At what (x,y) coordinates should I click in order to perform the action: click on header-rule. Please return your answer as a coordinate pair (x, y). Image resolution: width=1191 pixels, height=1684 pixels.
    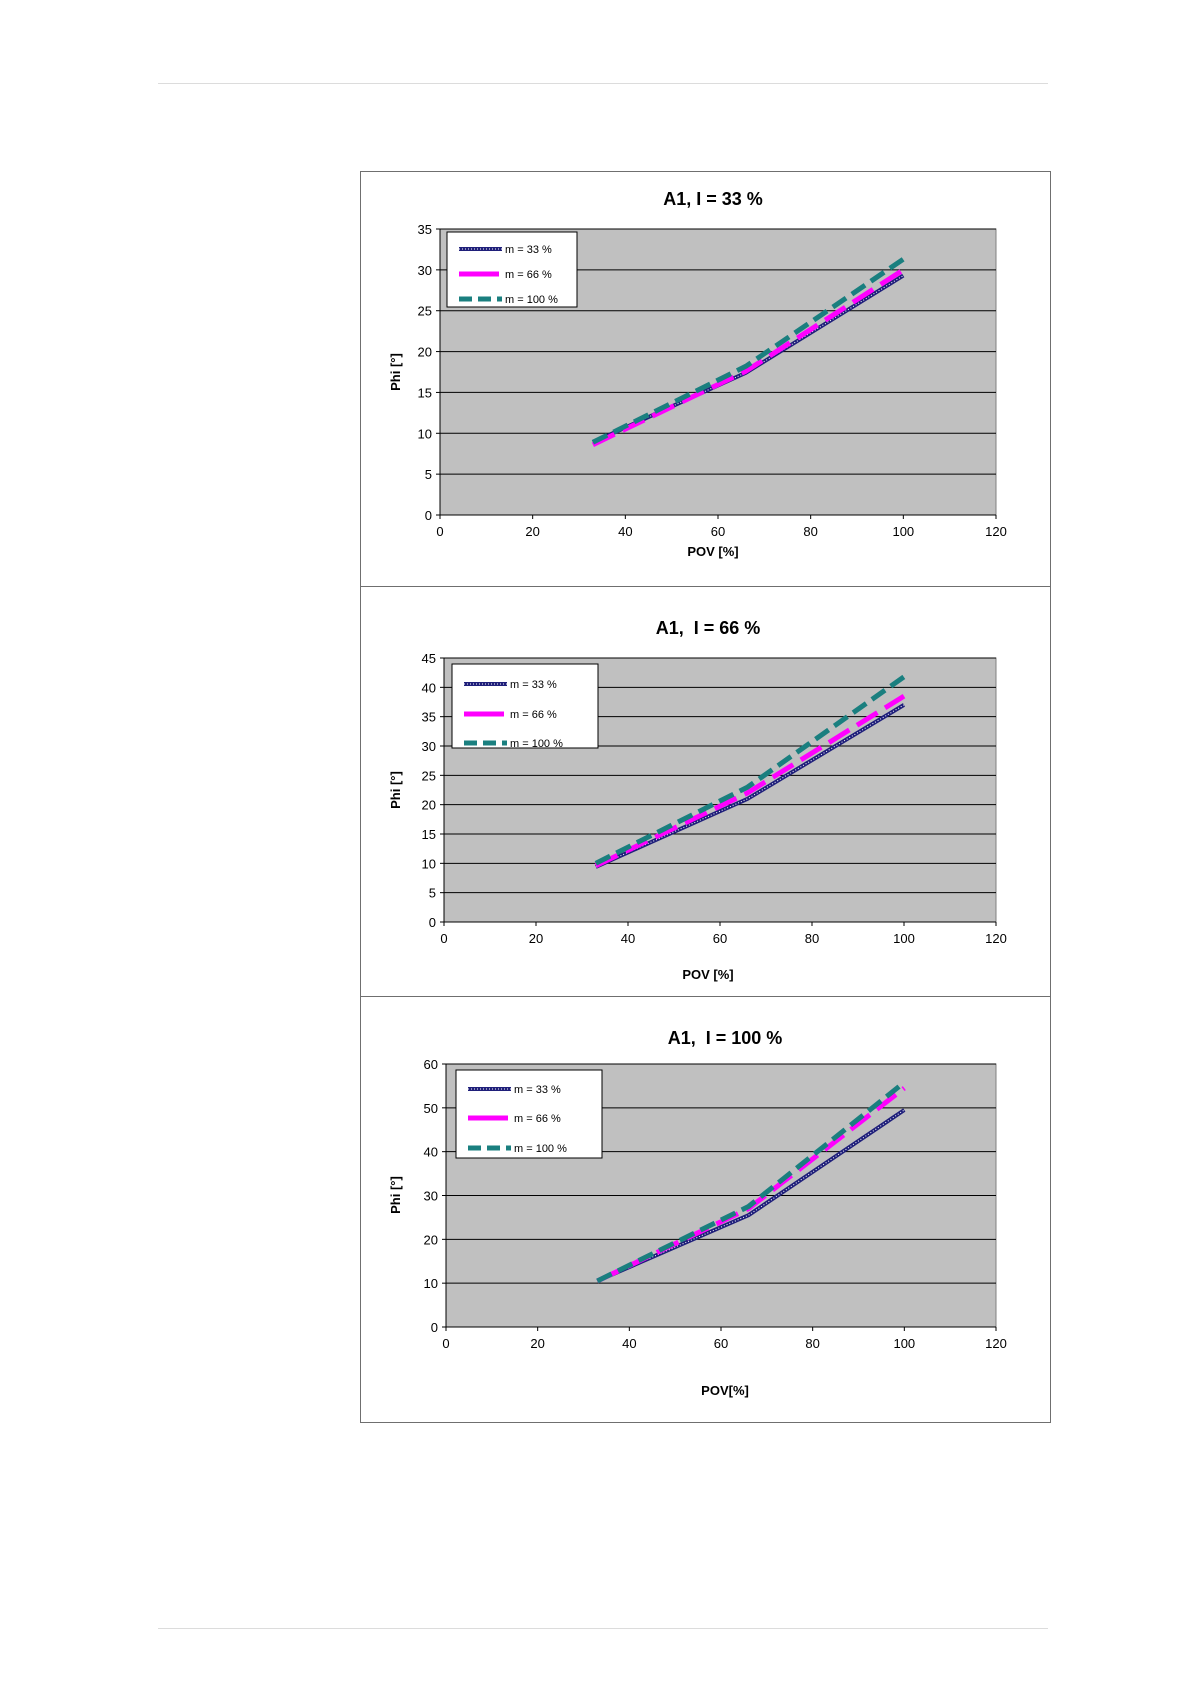
    Looking at the image, I should click on (603, 83).